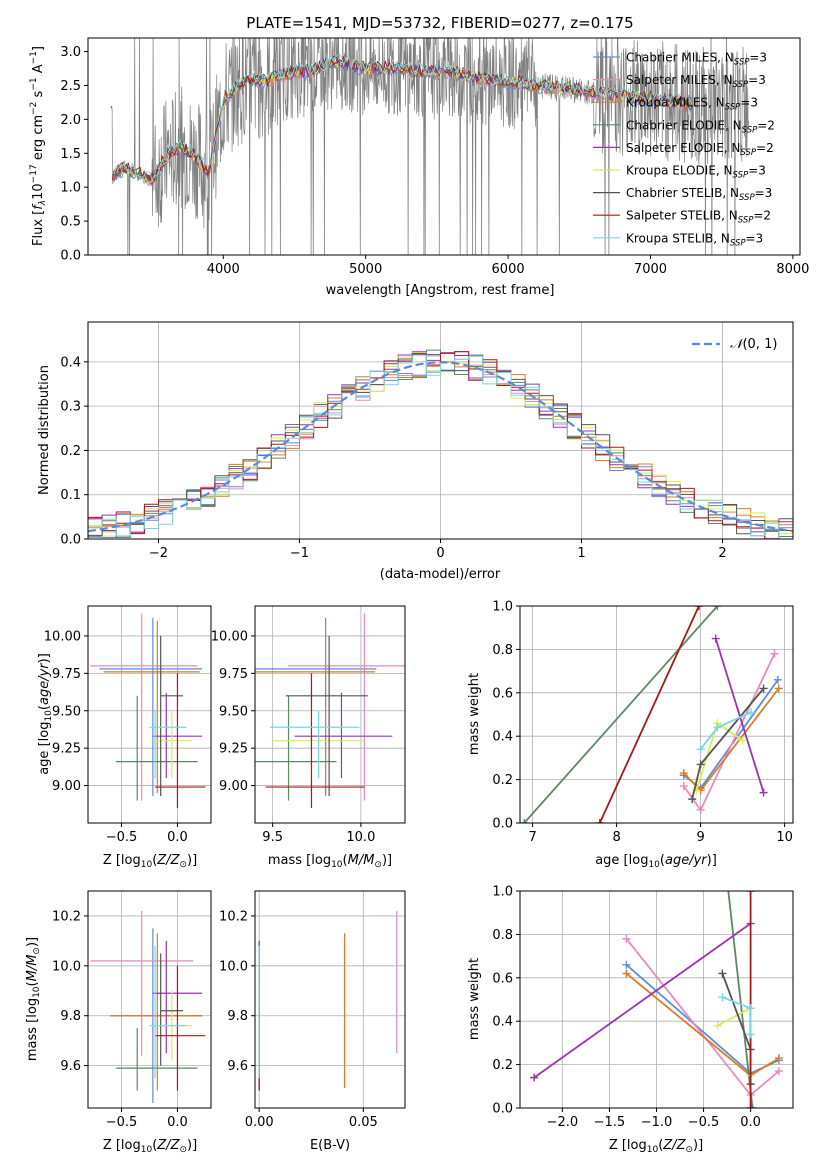 Image resolution: width=819 pixels, height=1170 pixels. I want to click on legend-label: Salpeter STELIB, NSSP=2, so click(698, 217).